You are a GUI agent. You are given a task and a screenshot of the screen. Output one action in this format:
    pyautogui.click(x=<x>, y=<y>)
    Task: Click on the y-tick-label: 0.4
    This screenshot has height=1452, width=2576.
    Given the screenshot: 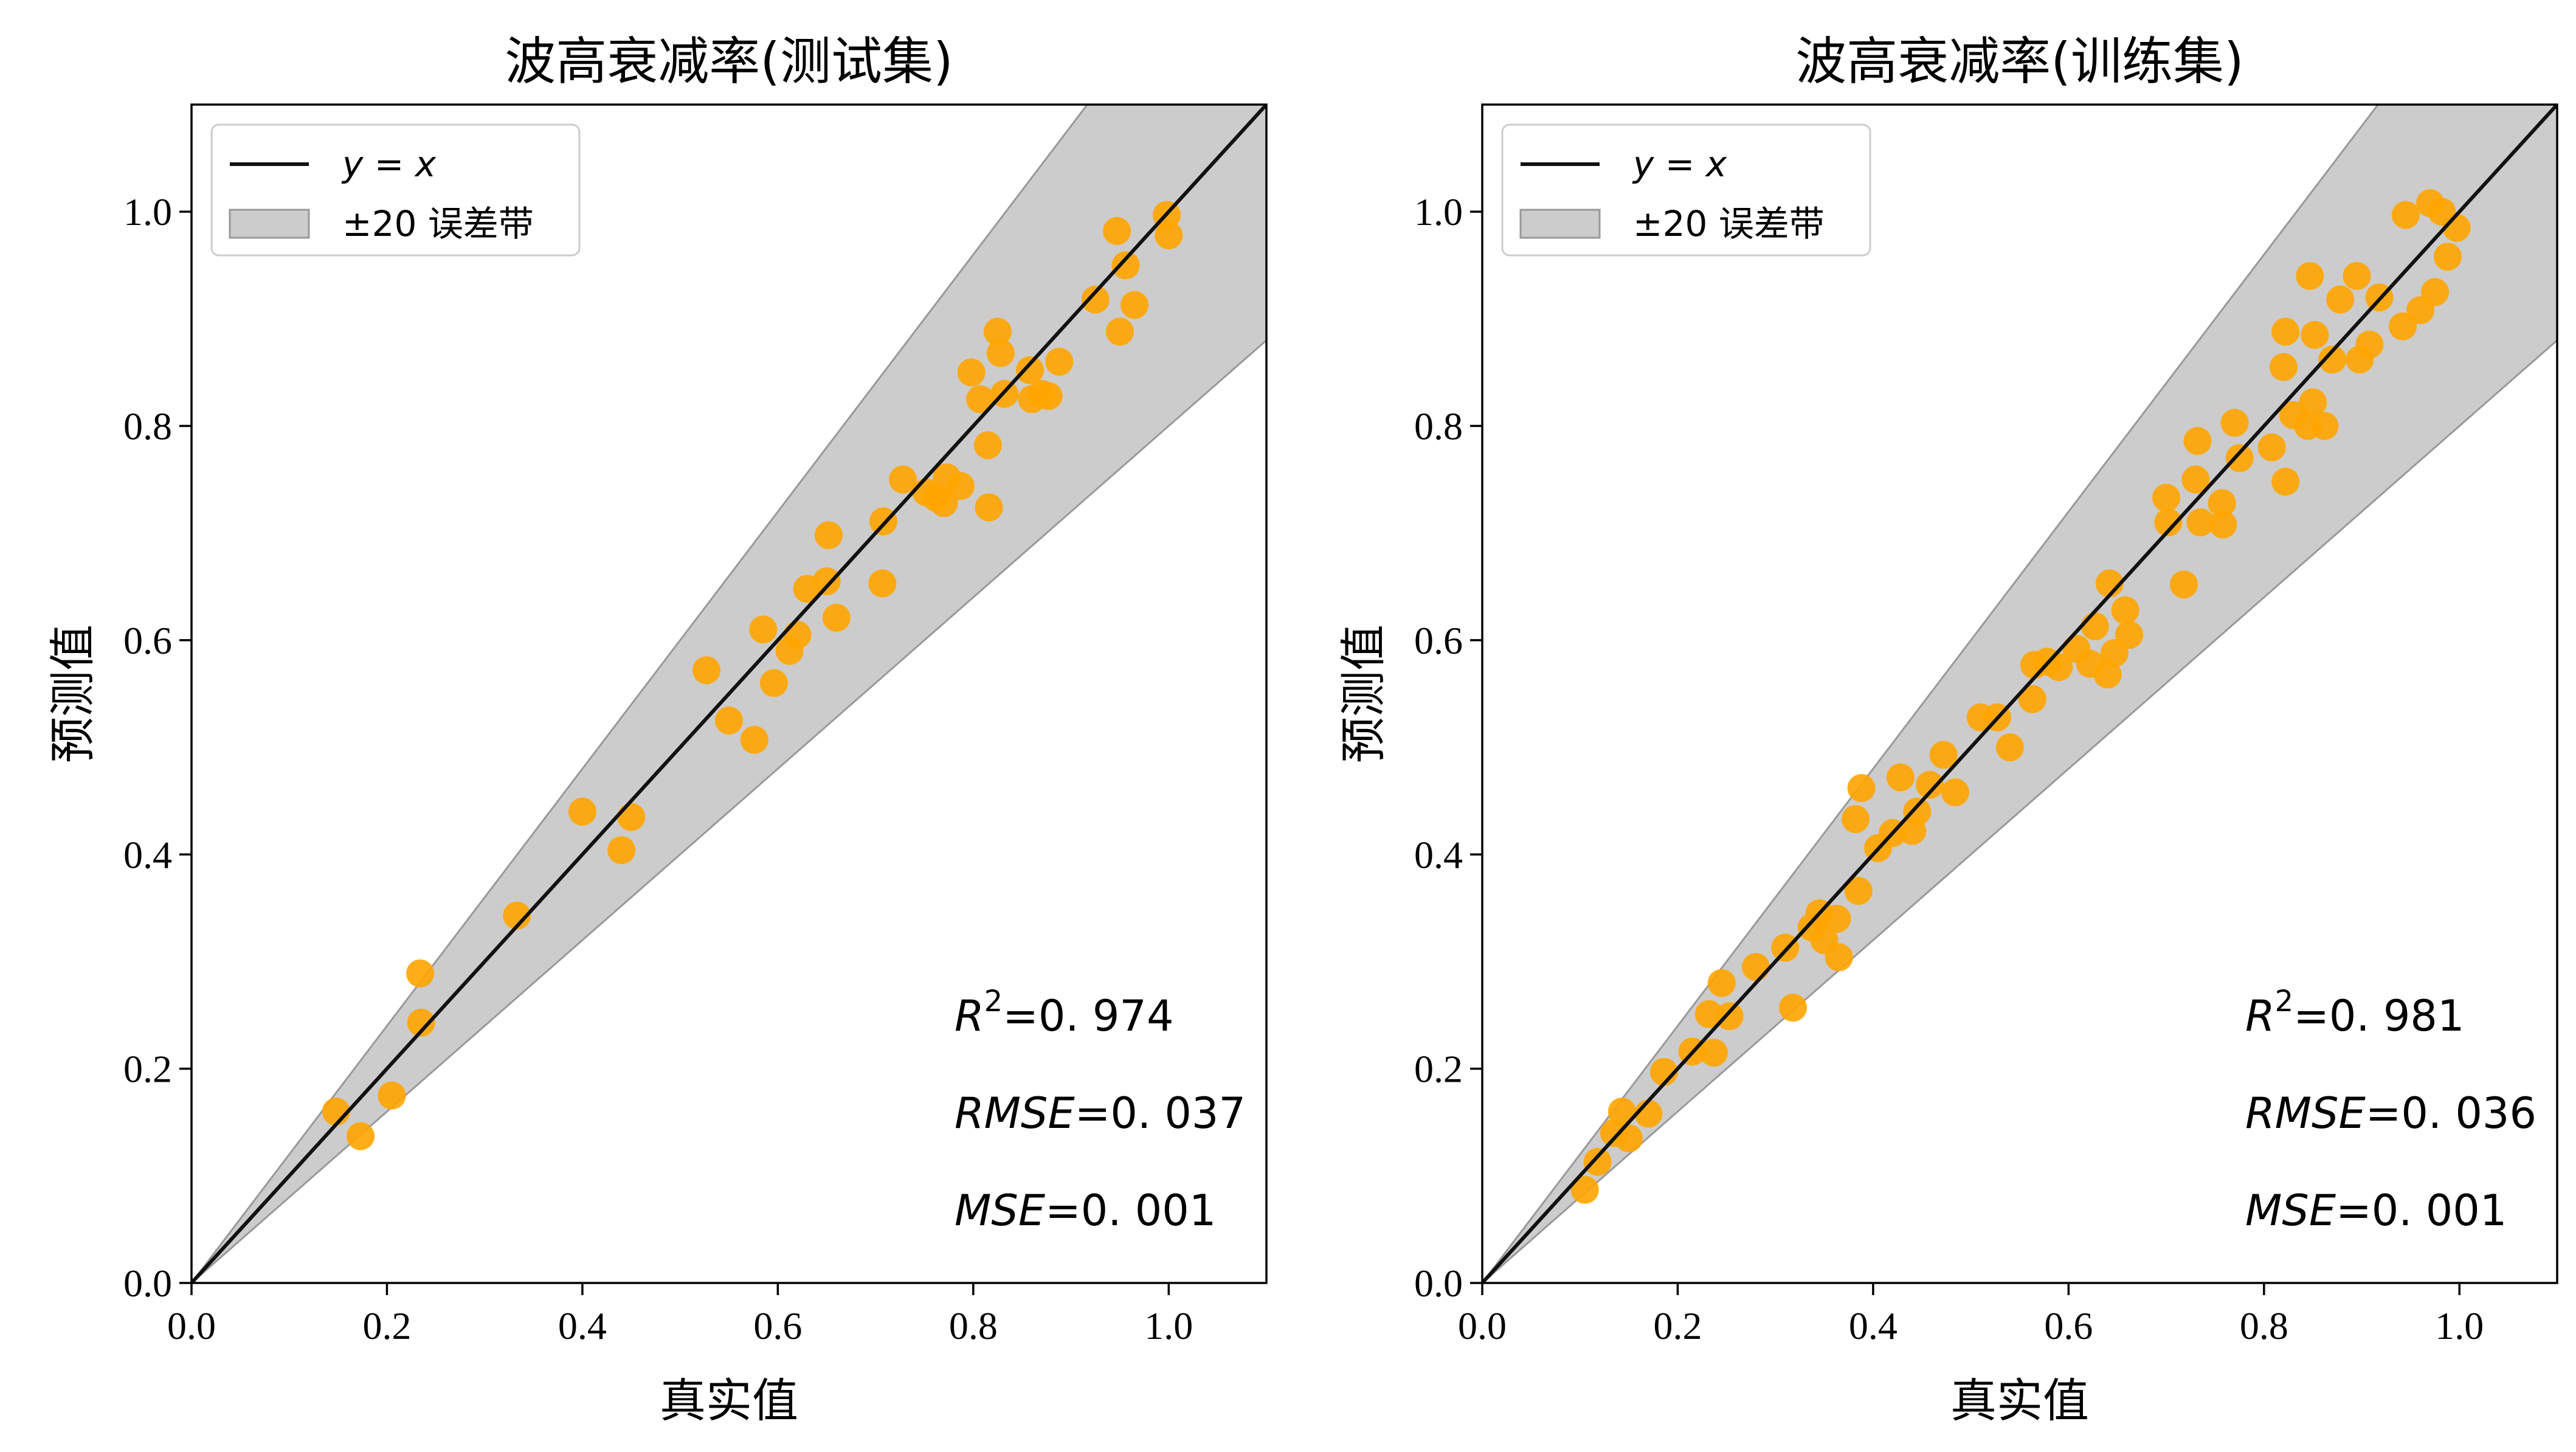 What is the action you would take?
    pyautogui.click(x=147, y=854)
    